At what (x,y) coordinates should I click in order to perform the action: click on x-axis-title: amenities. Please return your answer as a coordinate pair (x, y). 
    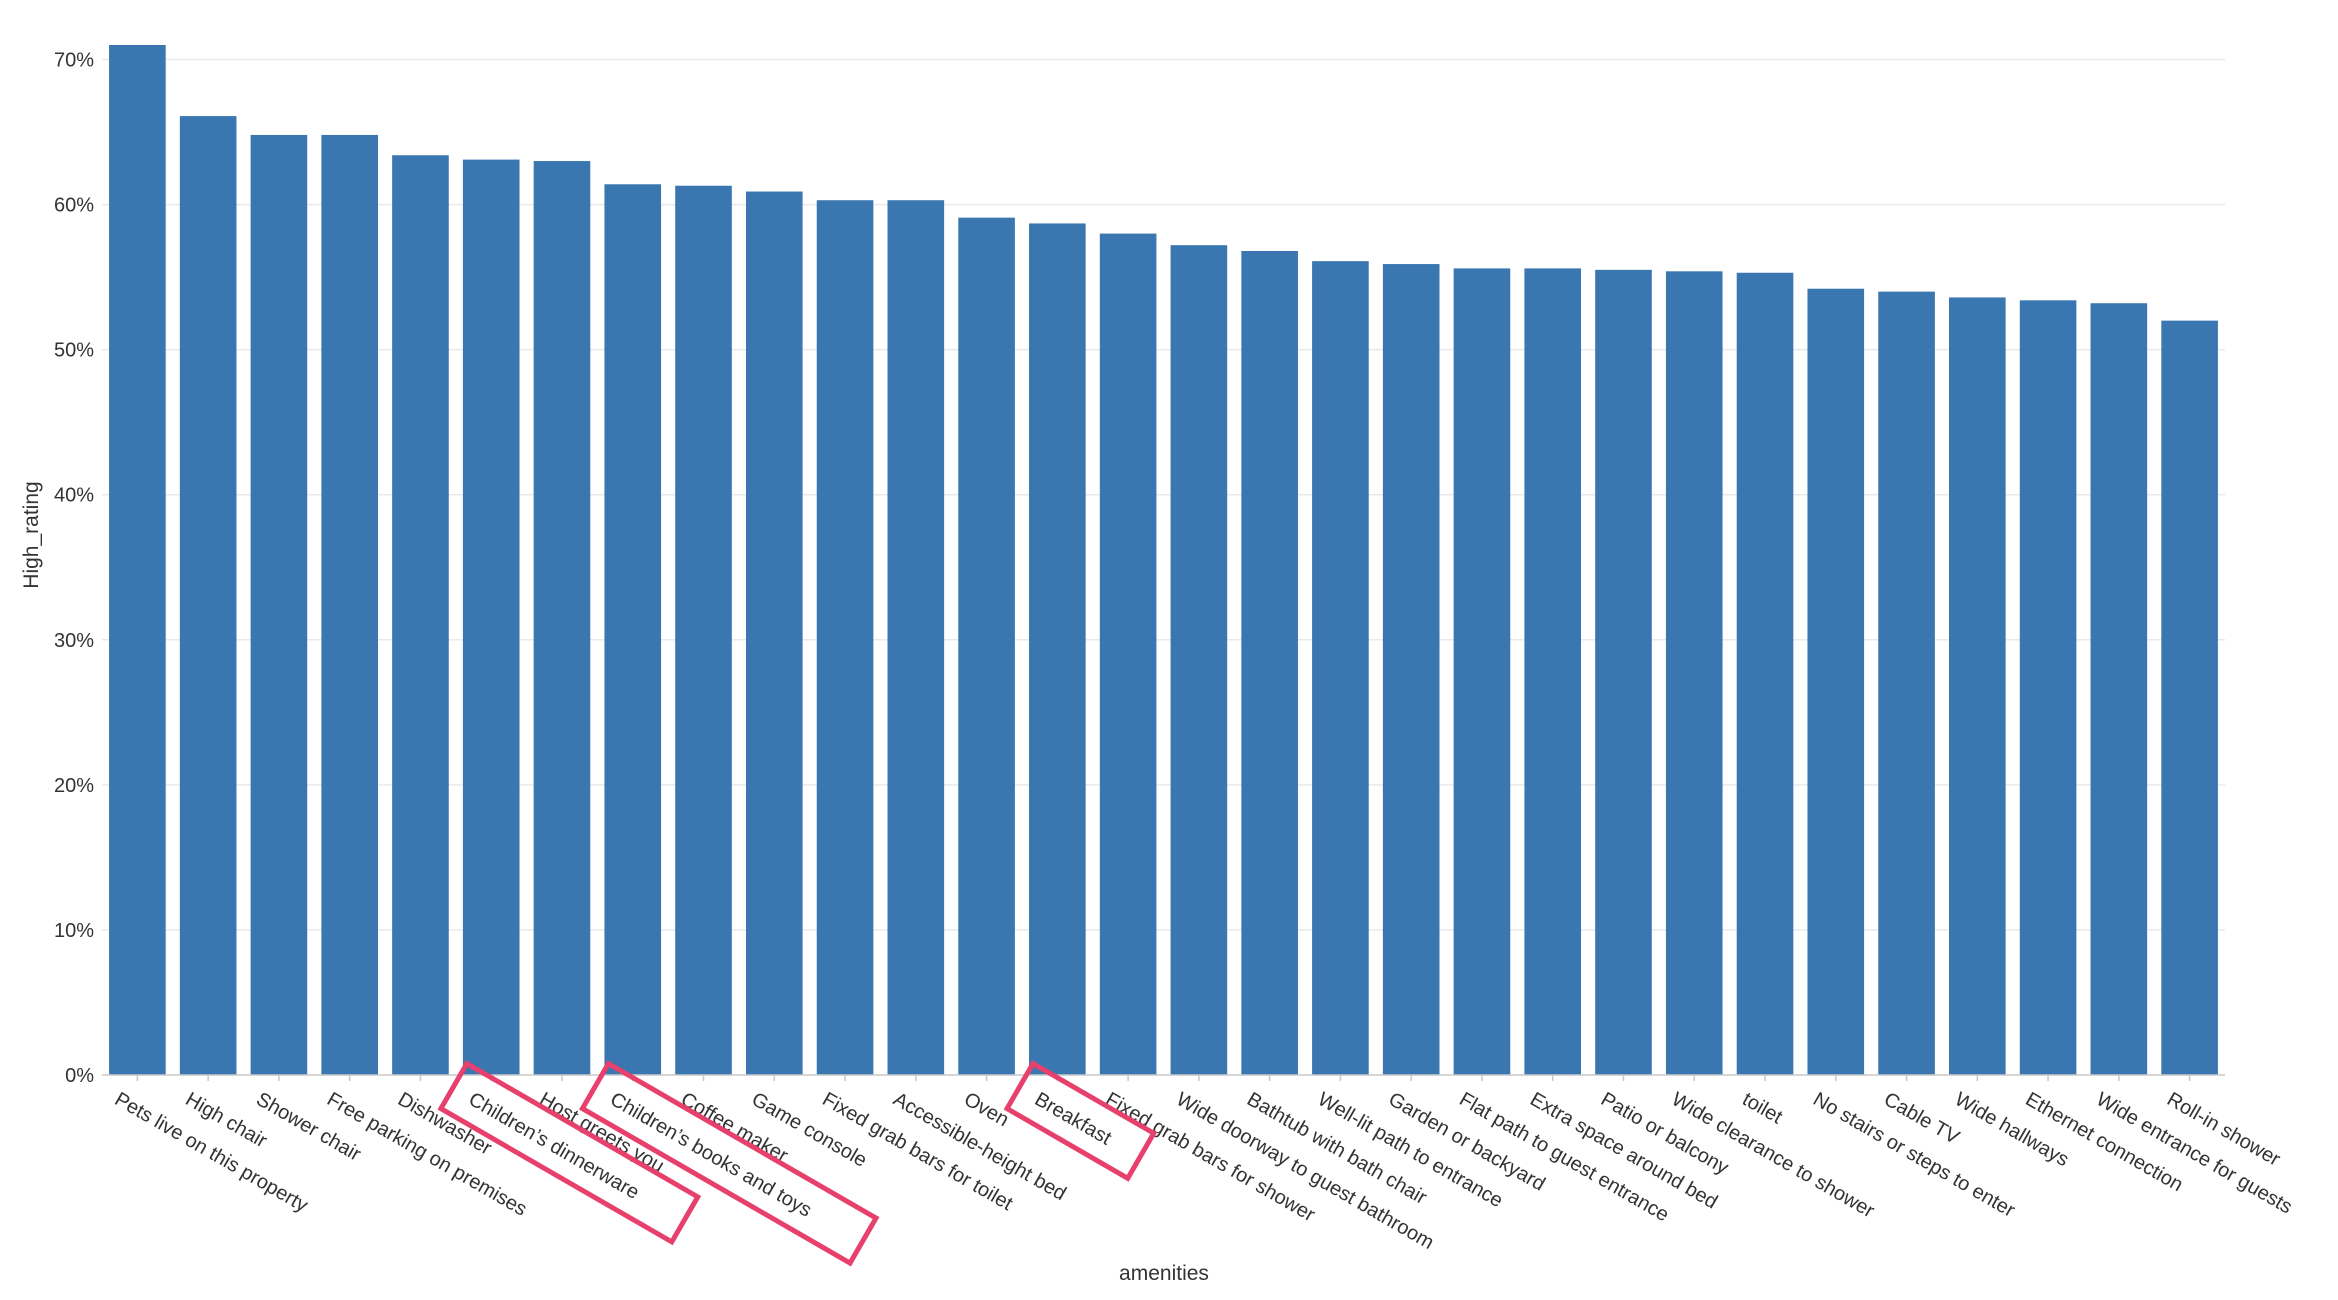
    Looking at the image, I should click on (1164, 1273).